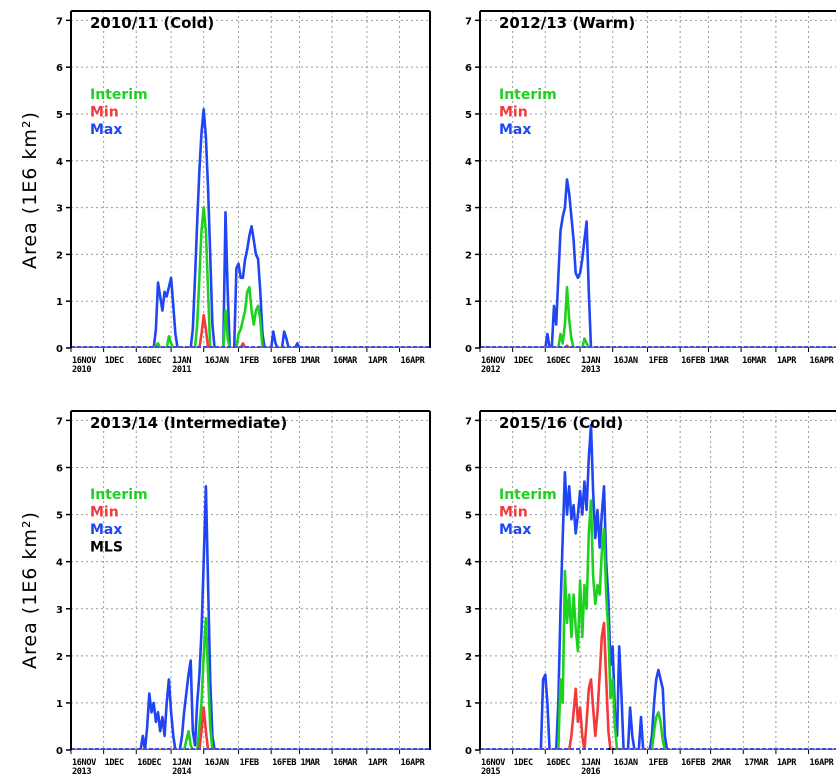 The height and width of the screenshot is (784, 836). What do you see at coordinates (756, 763) in the screenshot?
I see `x-tick-label: 17MAR` at bounding box center [756, 763].